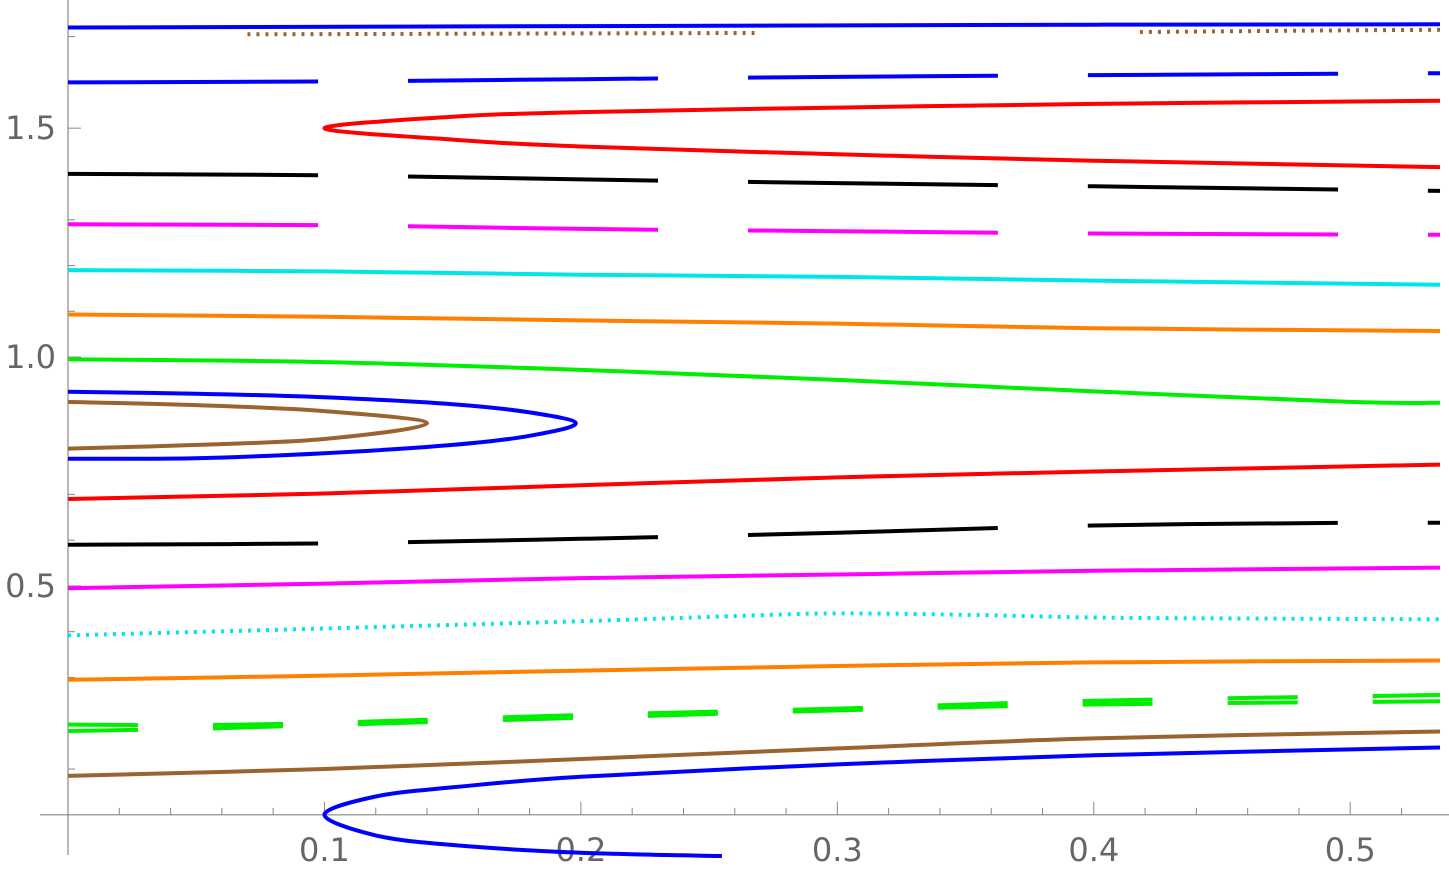 The height and width of the screenshot is (873, 1449). Describe the element at coordinates (837, 850) in the screenshot. I see `x-tick-label: 0.3` at that location.